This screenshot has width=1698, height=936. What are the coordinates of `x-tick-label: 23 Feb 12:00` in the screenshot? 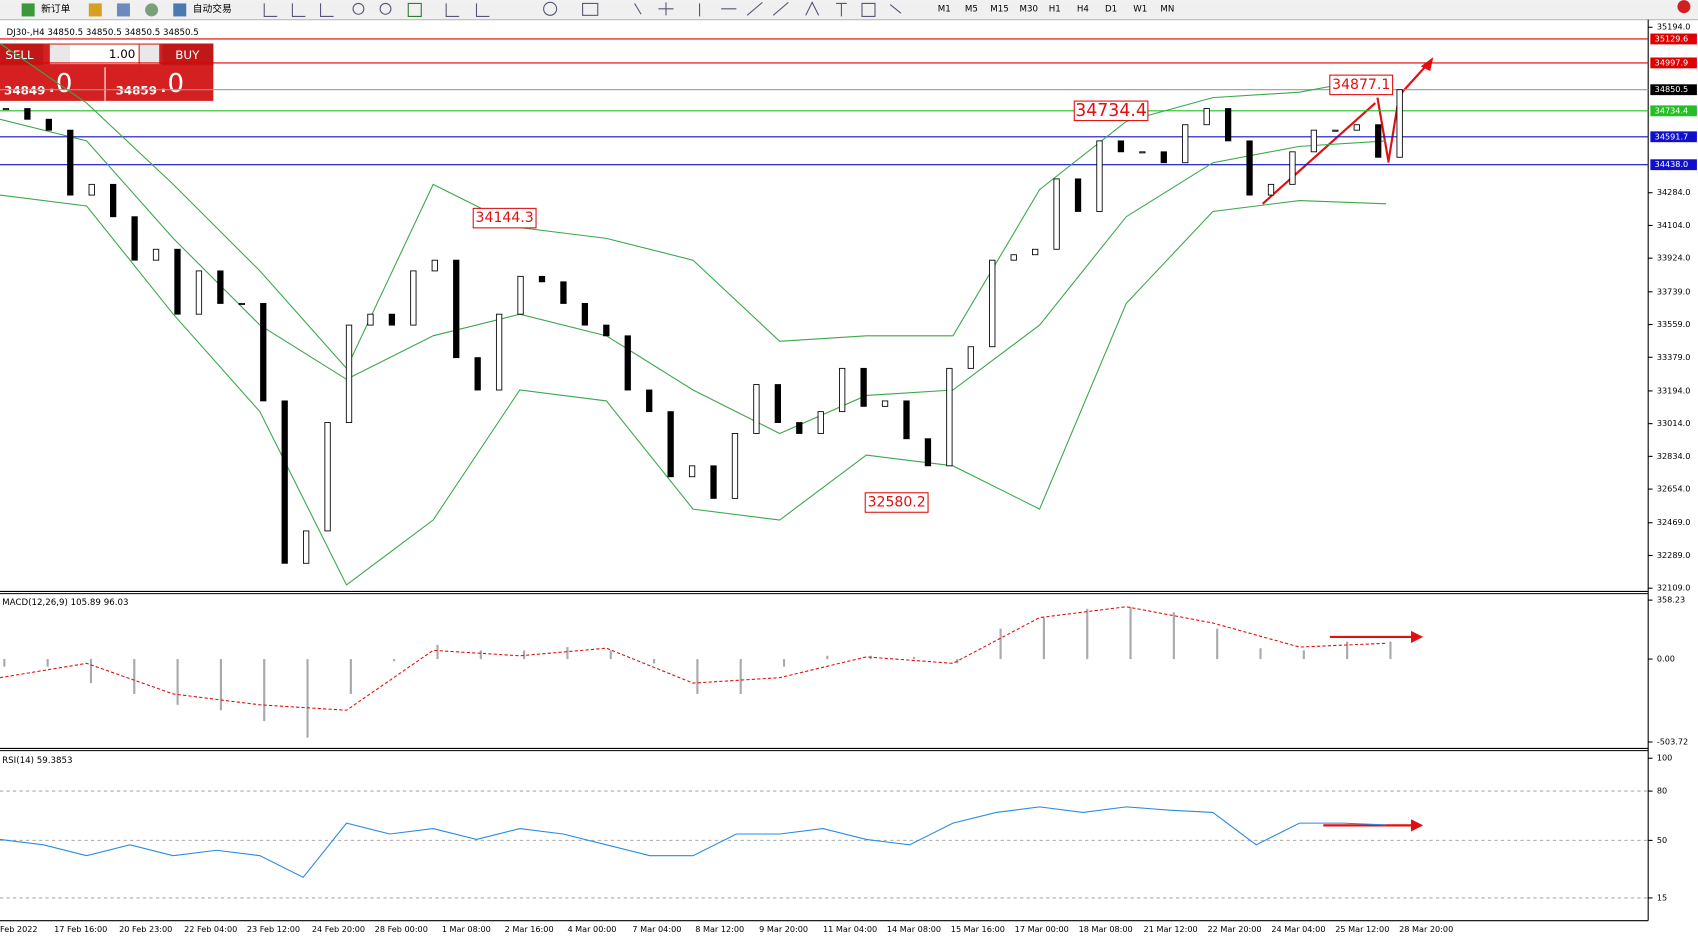 It's located at (273, 929).